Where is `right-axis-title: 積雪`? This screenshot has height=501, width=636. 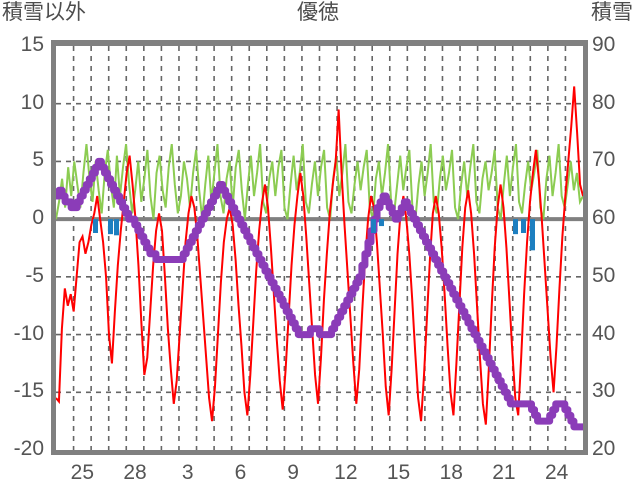 right-axis-title: 積雪 is located at coordinates (612, 12).